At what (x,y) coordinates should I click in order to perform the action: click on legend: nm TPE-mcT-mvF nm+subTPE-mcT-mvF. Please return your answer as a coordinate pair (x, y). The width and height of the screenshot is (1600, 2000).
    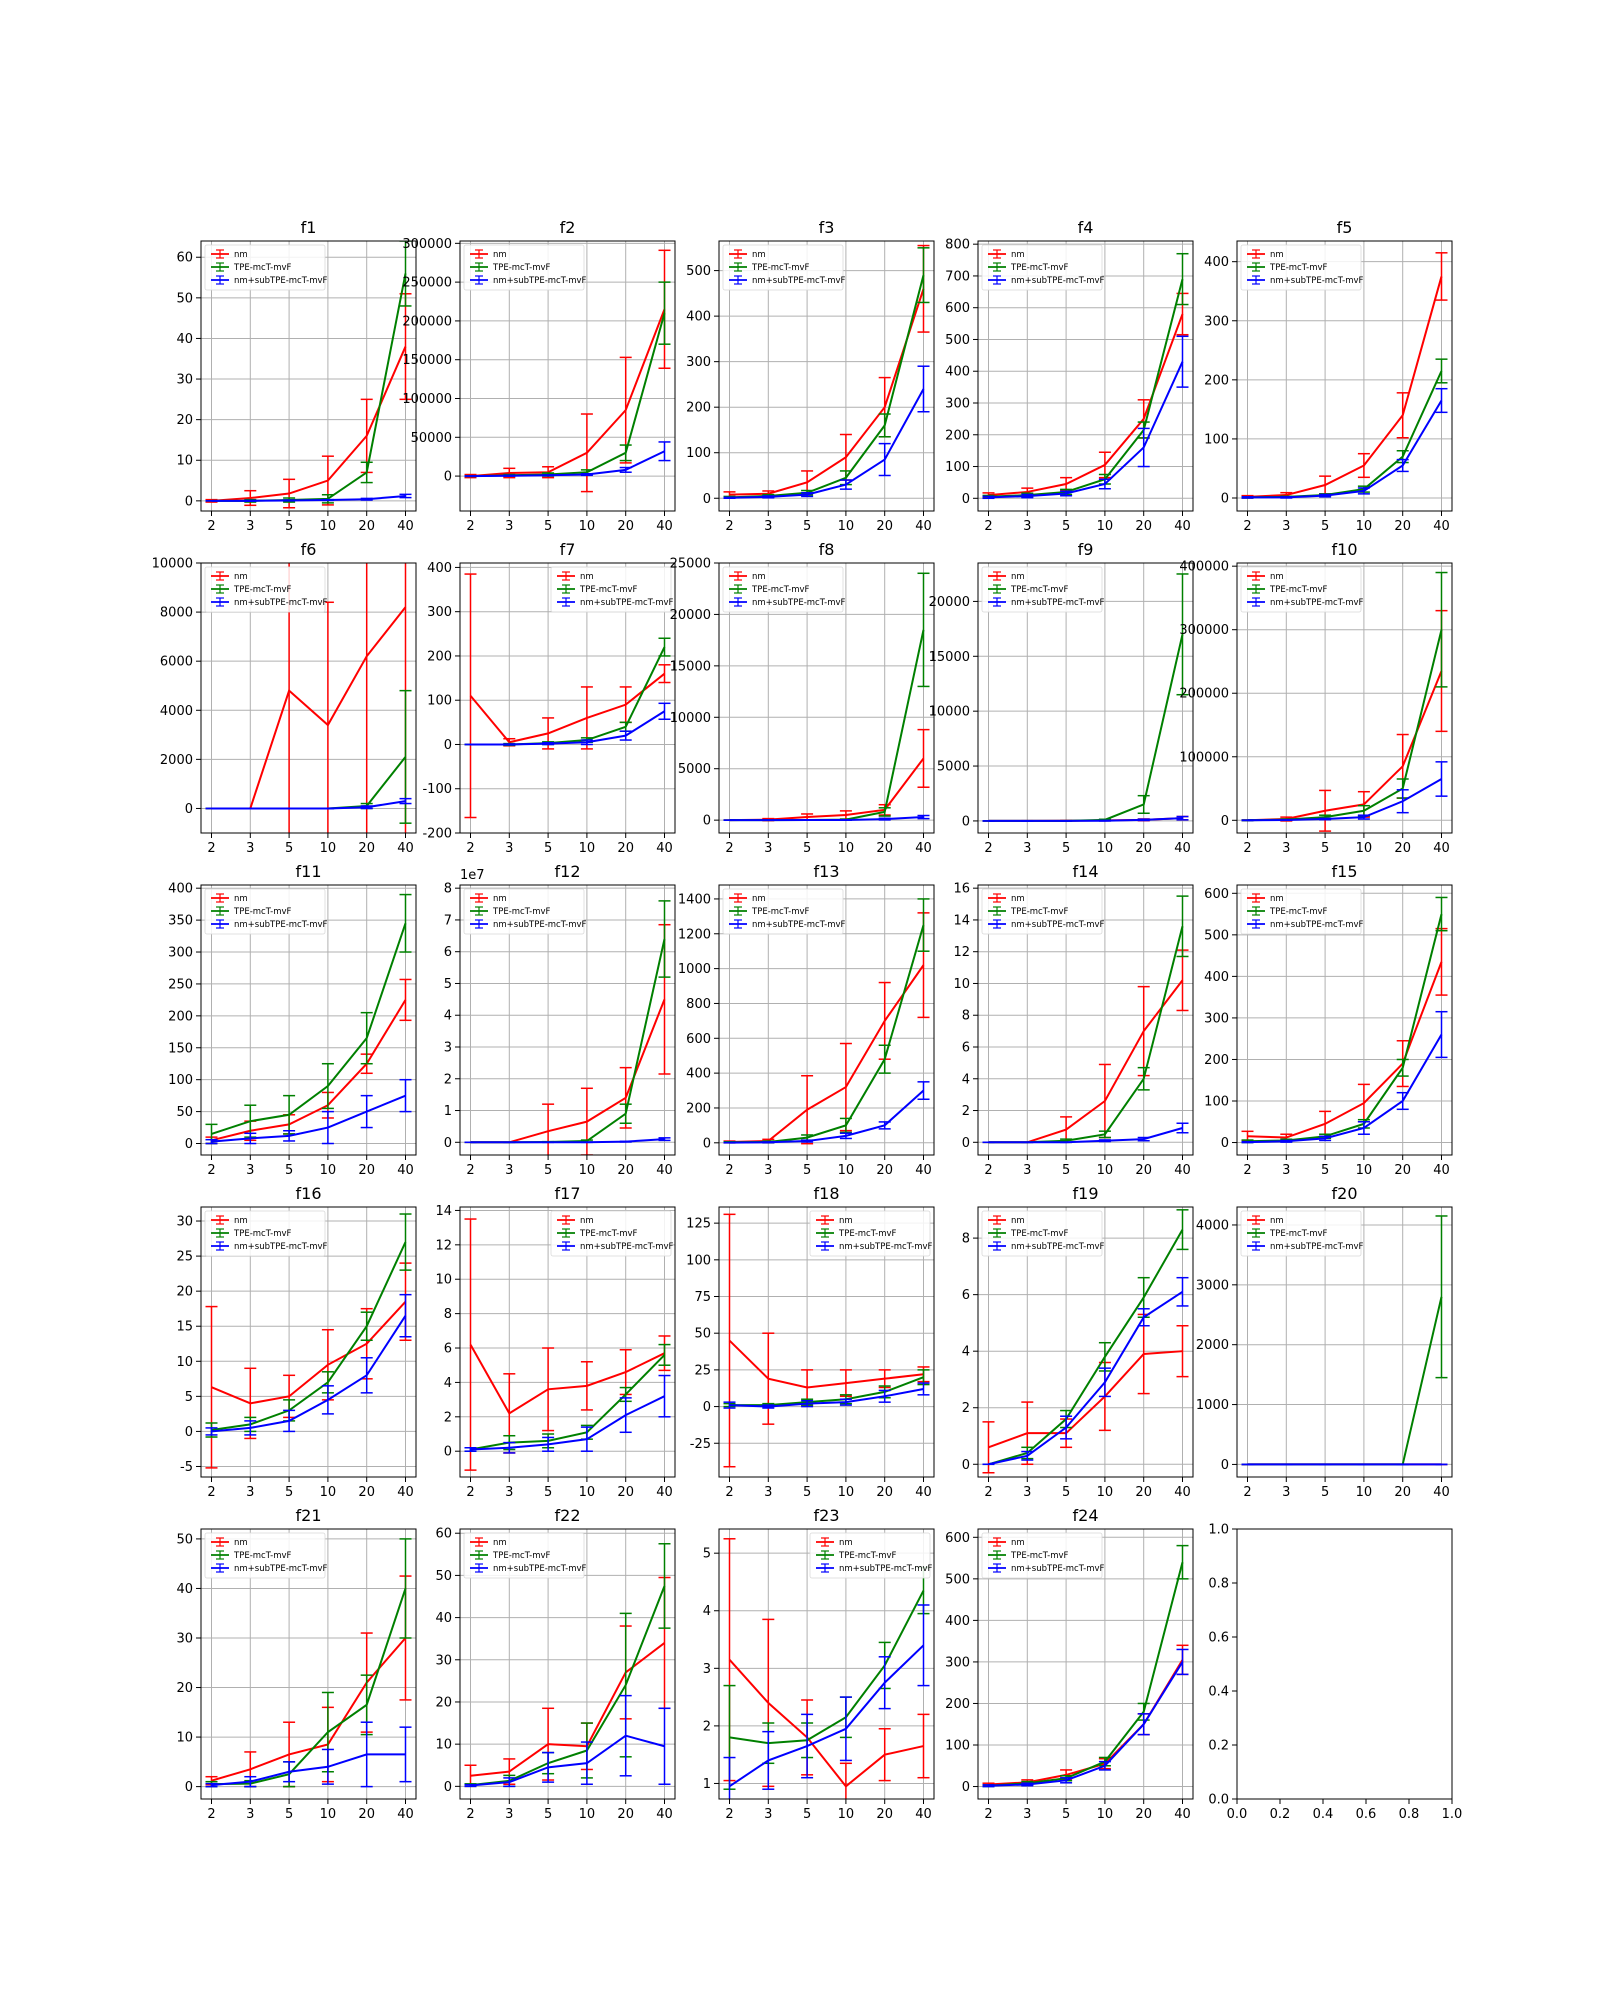
    Looking at the image, I should click on (1301, 1233).